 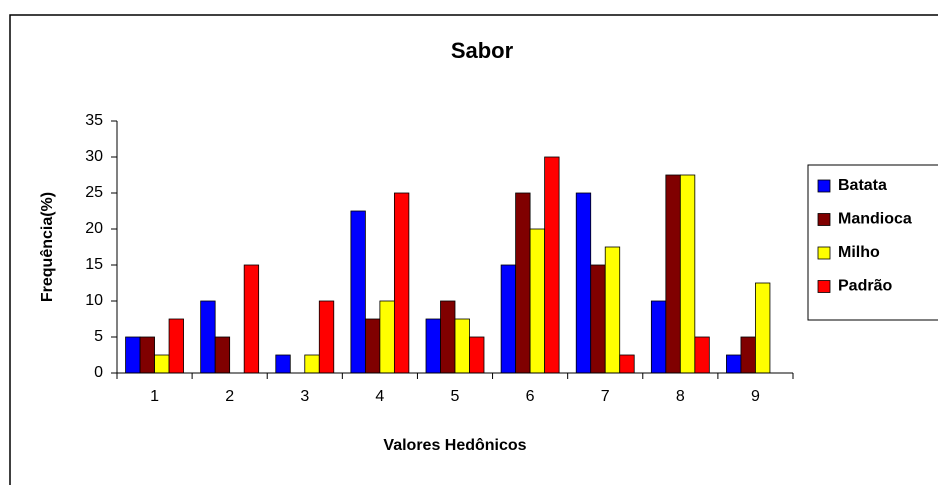 I want to click on legend-label: Mandioca, so click(x=875, y=219).